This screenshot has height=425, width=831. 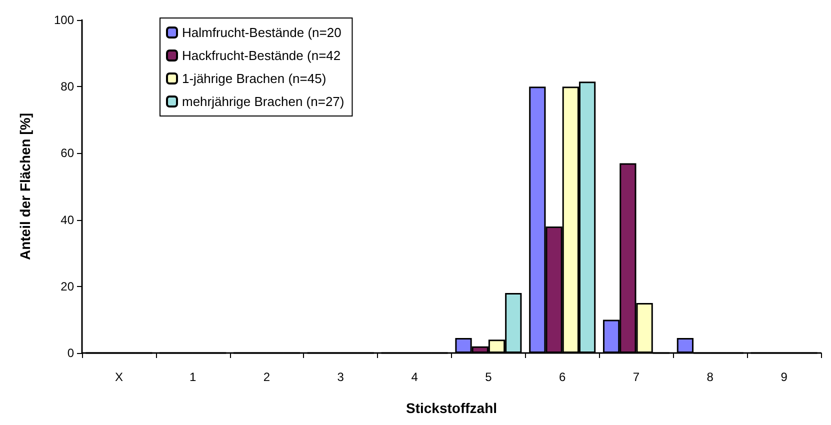 I want to click on y-tick-label: 80, so click(x=67, y=87).